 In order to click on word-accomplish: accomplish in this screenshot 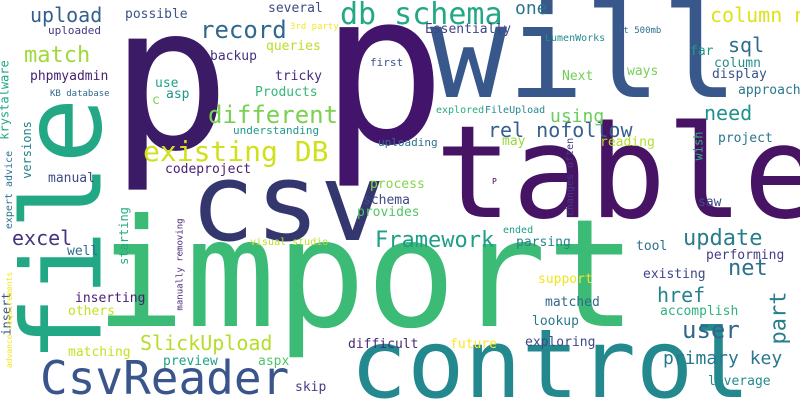, I will do `click(699, 311)`.